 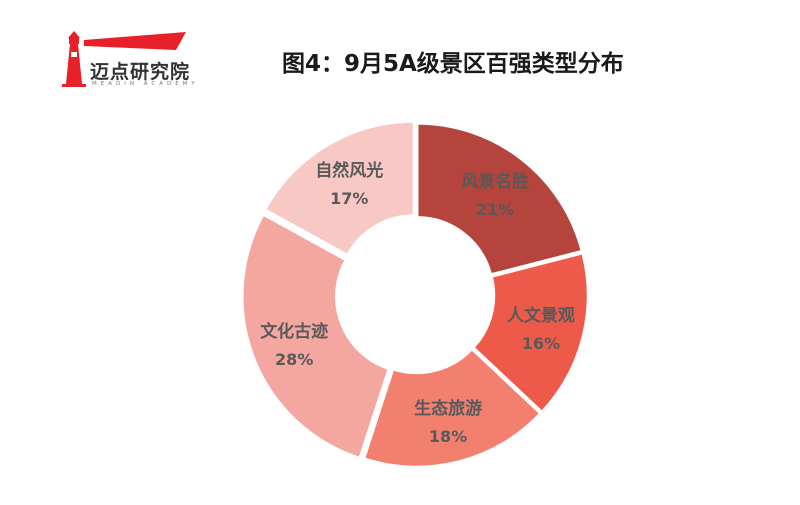 I want to click on brand-subtitle: MEADIN ACADEMY, so click(x=145, y=84).